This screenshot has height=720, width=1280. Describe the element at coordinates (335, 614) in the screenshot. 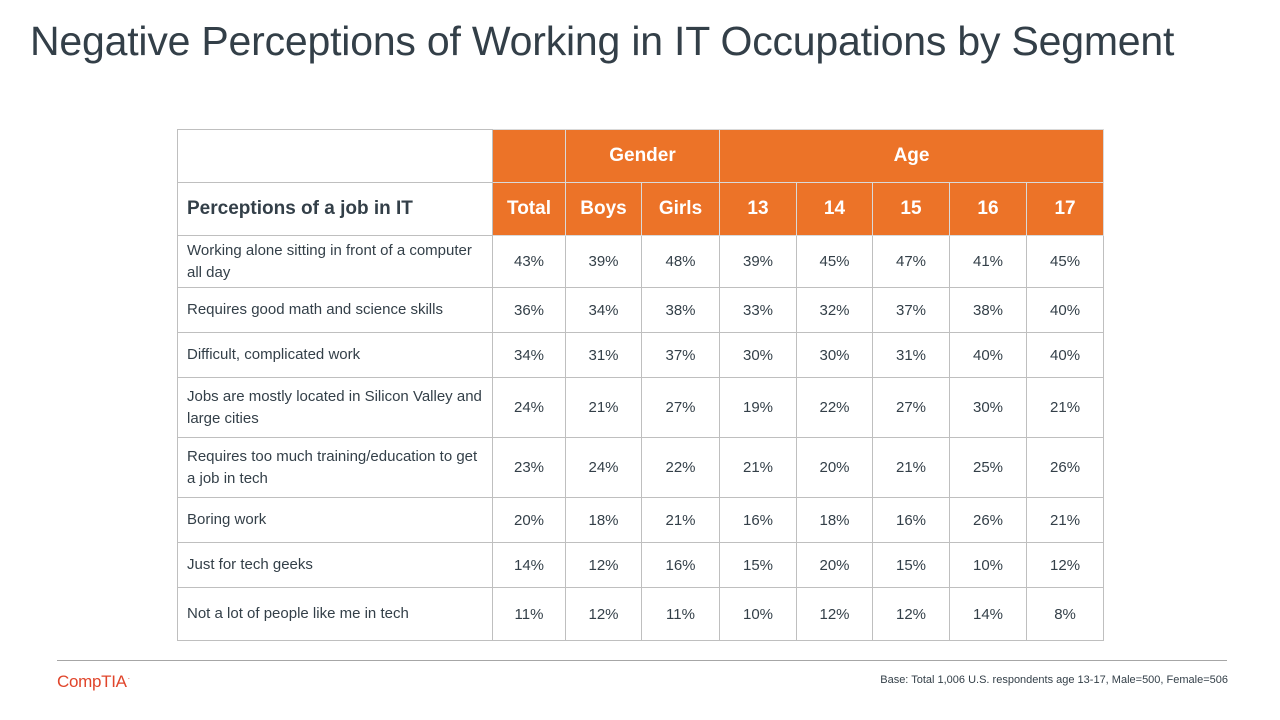

I see `row-label: Not a lot of people like me in tech` at that location.